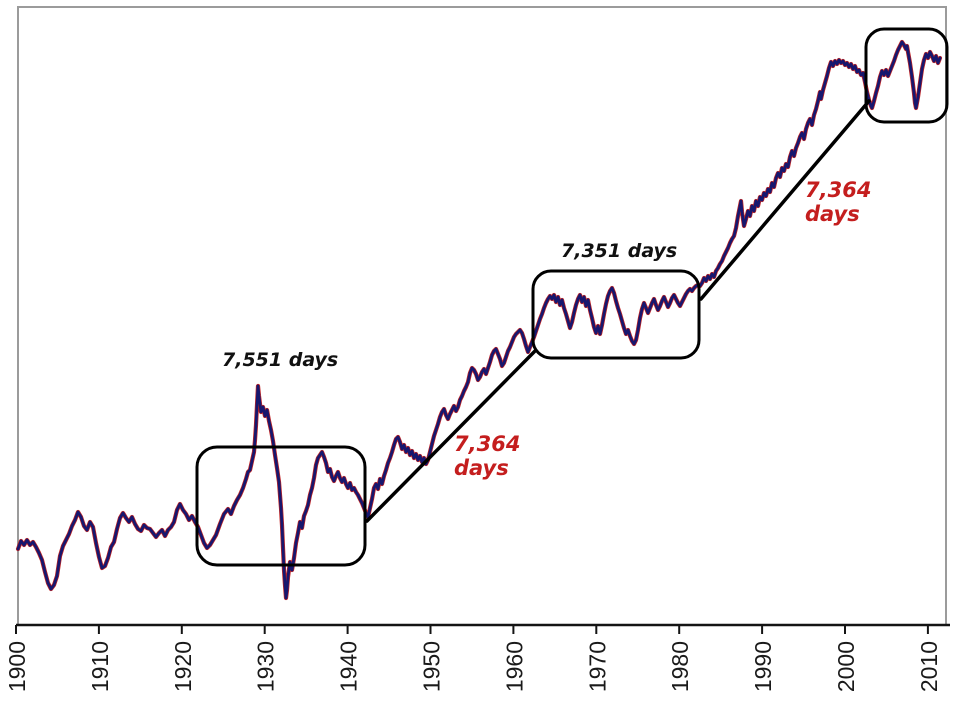  What do you see at coordinates (183, 666) in the screenshot?
I see `x-tick-label-1920: 1920` at bounding box center [183, 666].